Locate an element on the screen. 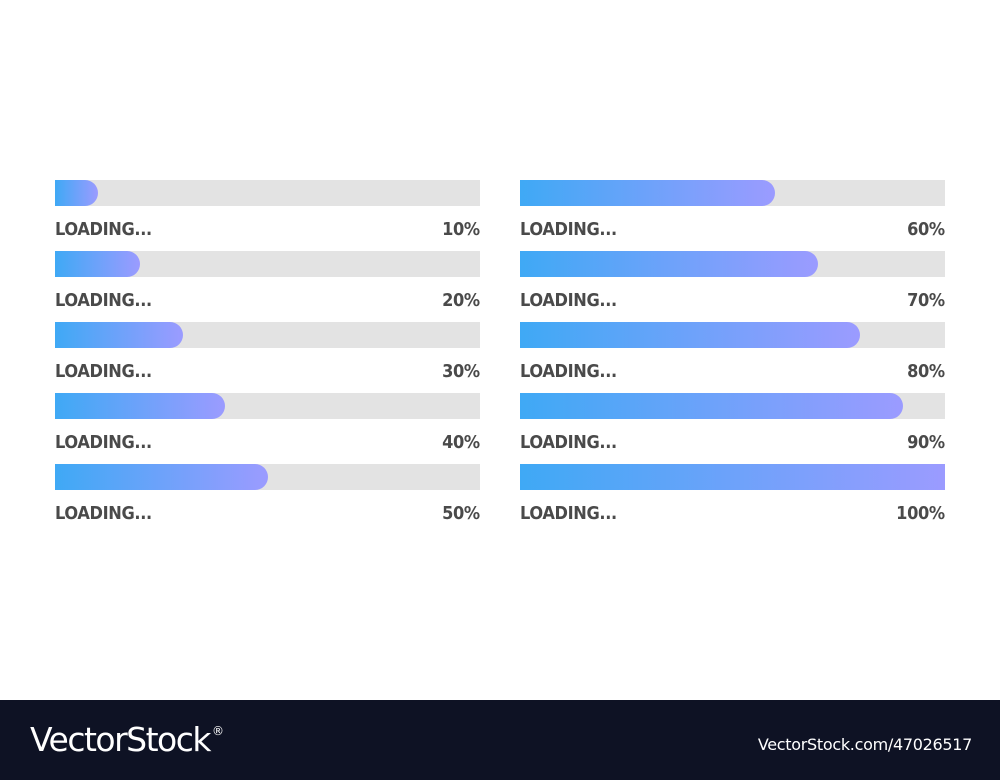 This screenshot has height=780, width=1000. progress-caption: LOADING... 40% is located at coordinates (267, 442).